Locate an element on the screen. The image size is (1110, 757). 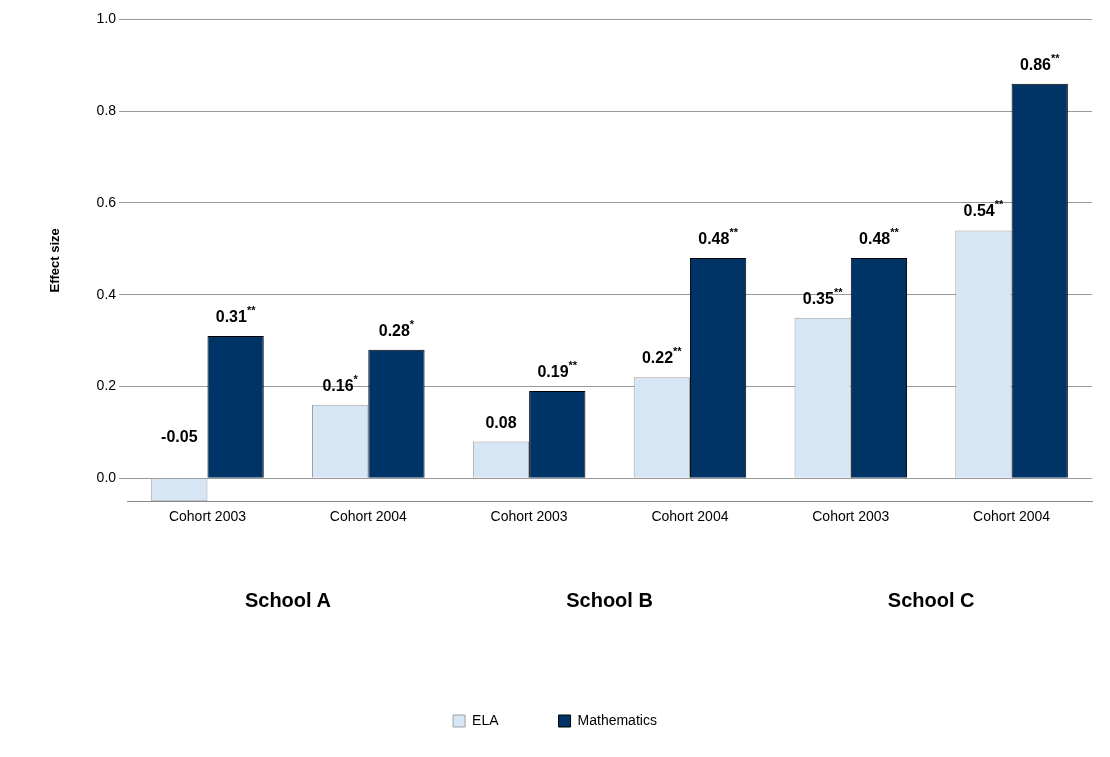
legend-label: ELA is located at coordinates (486, 719).